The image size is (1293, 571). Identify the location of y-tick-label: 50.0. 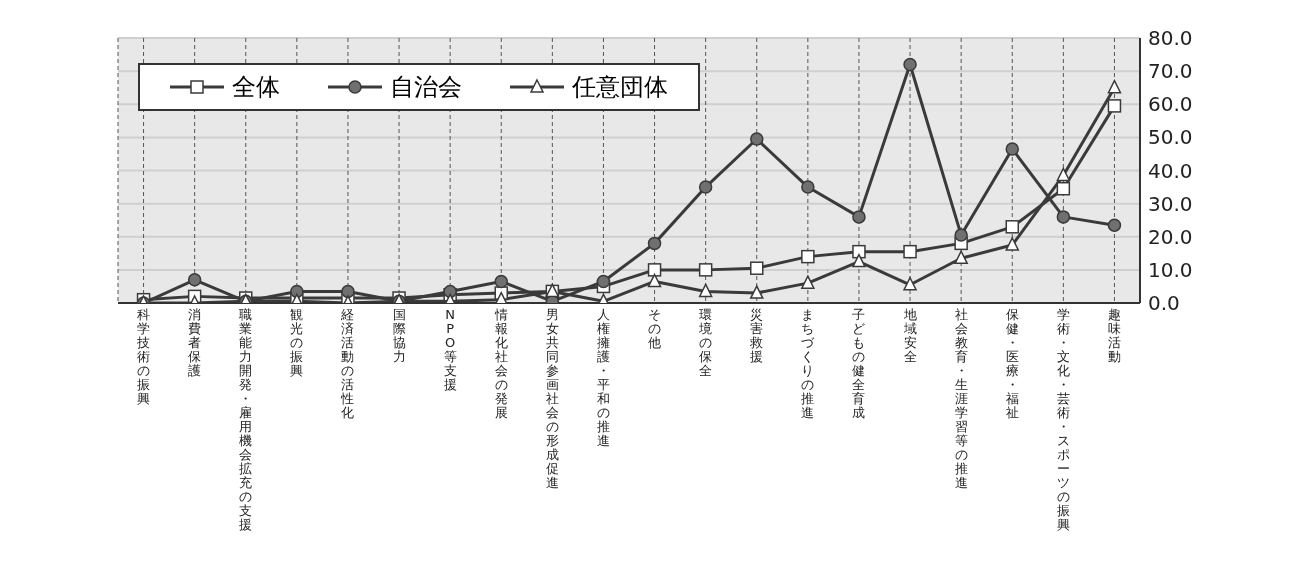
(1170, 137).